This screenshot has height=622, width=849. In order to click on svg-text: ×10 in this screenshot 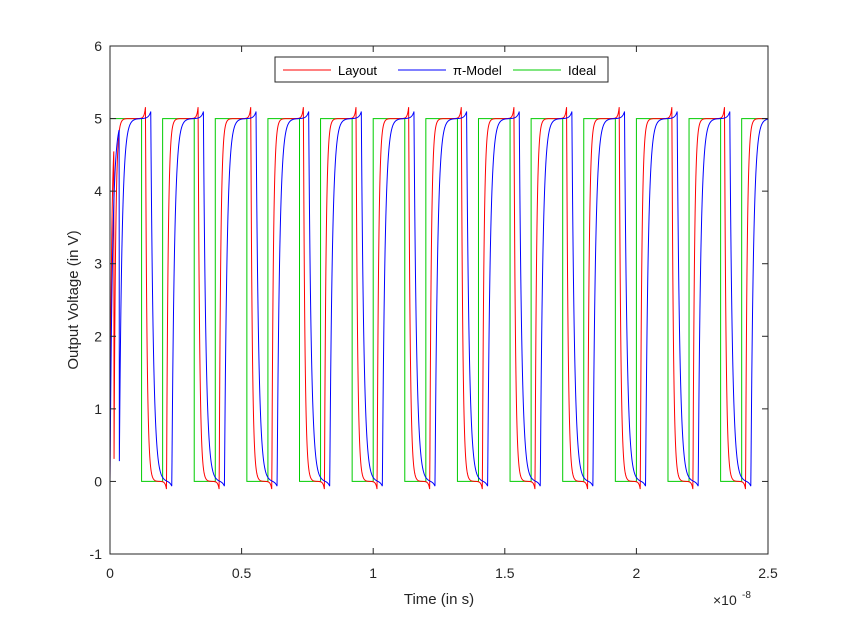, I will do `click(725, 600)`.